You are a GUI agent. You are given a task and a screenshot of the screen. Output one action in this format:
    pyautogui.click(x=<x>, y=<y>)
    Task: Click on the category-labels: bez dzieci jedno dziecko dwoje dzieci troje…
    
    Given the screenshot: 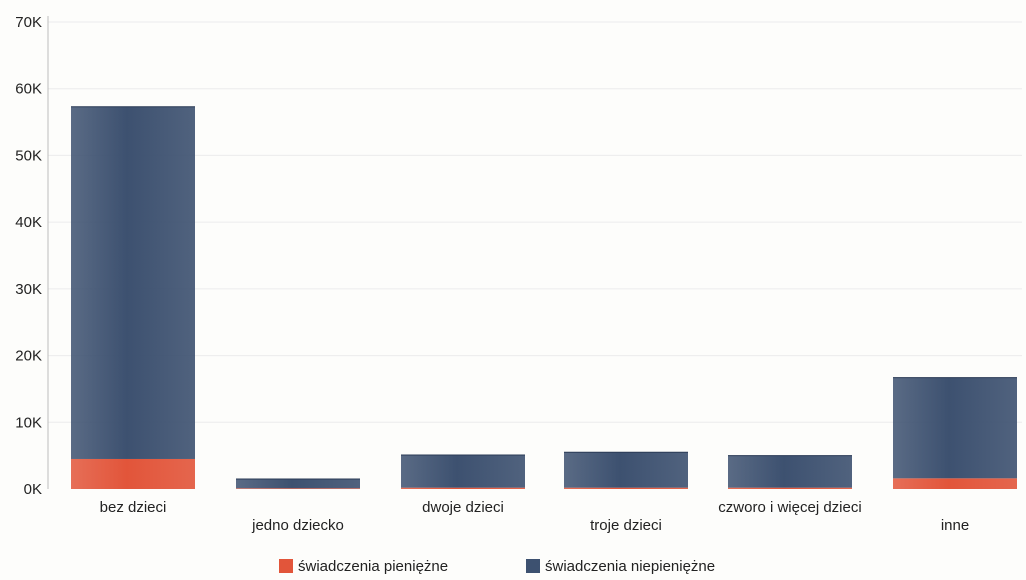 What is the action you would take?
    pyautogui.click(x=535, y=516)
    